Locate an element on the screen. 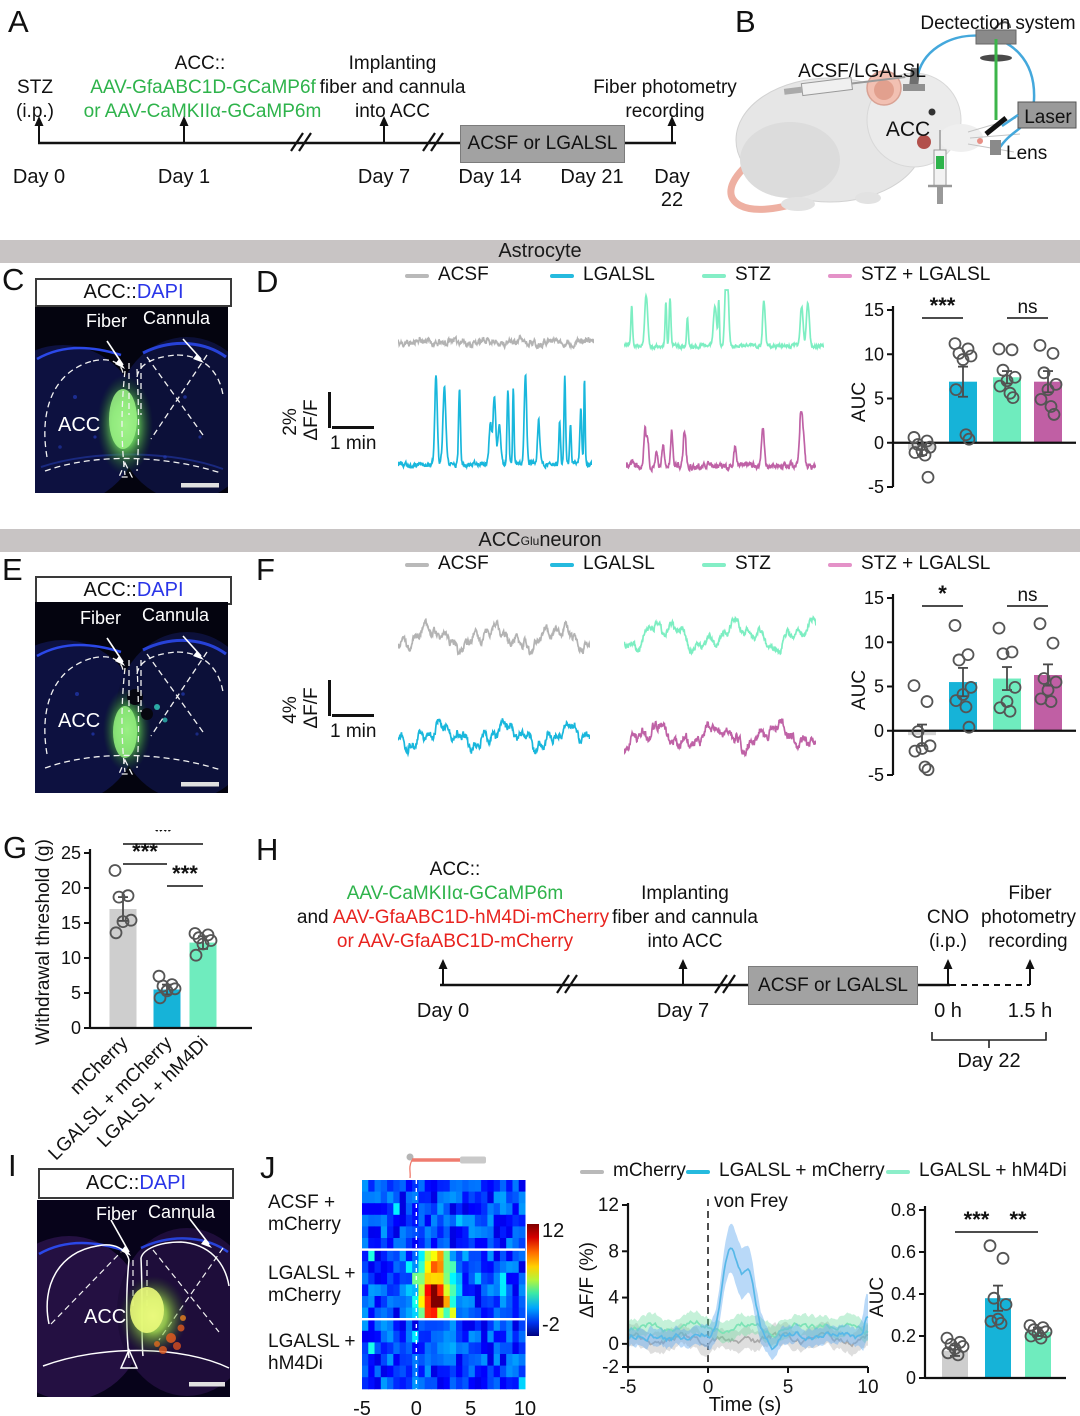 Image resolution: width=1080 pixels, height=1416 pixels. svg-text: 0.4 is located at coordinates (903, 1294).